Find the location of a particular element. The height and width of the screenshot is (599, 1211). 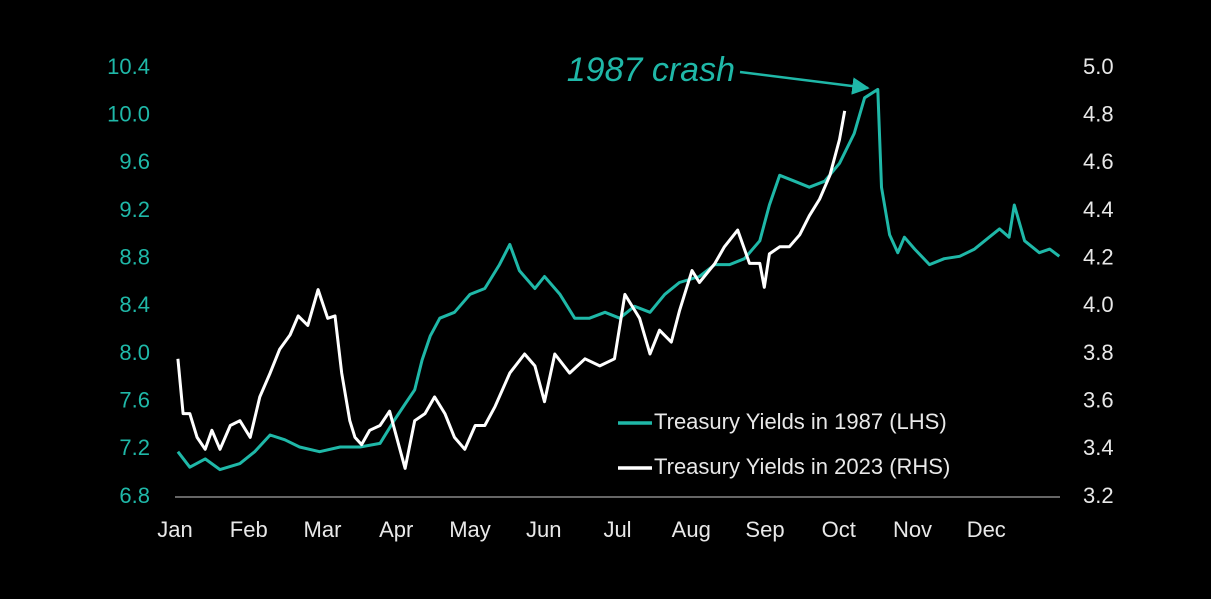

y-tick-label: 6.8 is located at coordinates (134, 495).